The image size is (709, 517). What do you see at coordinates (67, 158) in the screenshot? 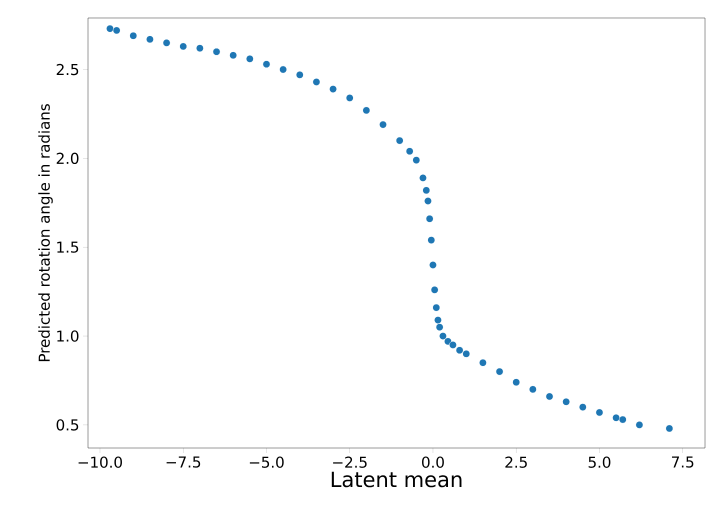
I see `y-tick-label: 2.0` at bounding box center [67, 158].